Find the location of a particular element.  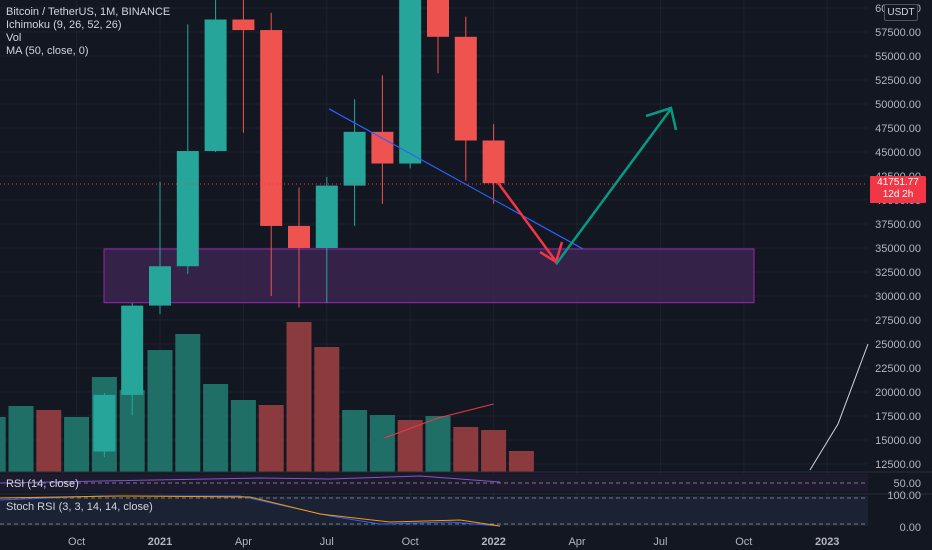

ichimoku-label: Ichimoku (9, 26, 52, 26) is located at coordinates (64, 25).